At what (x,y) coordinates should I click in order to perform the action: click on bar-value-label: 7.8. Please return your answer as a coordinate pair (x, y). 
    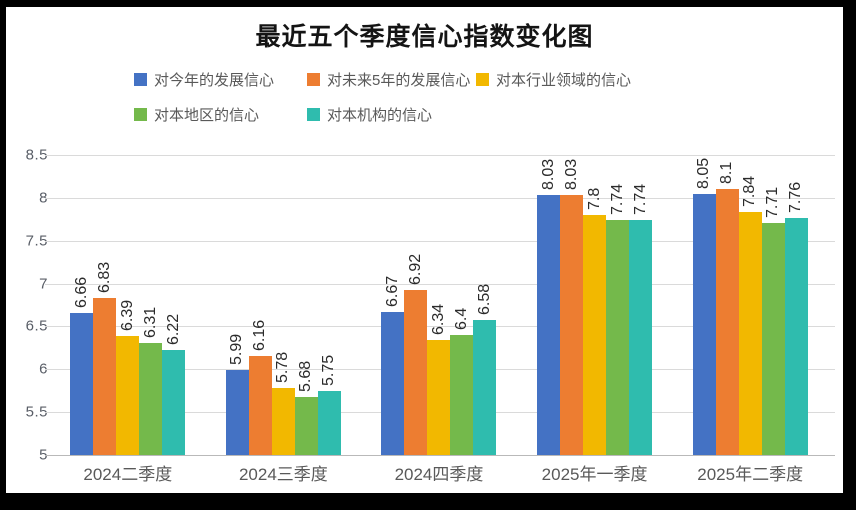
    Looking at the image, I should click on (594, 198).